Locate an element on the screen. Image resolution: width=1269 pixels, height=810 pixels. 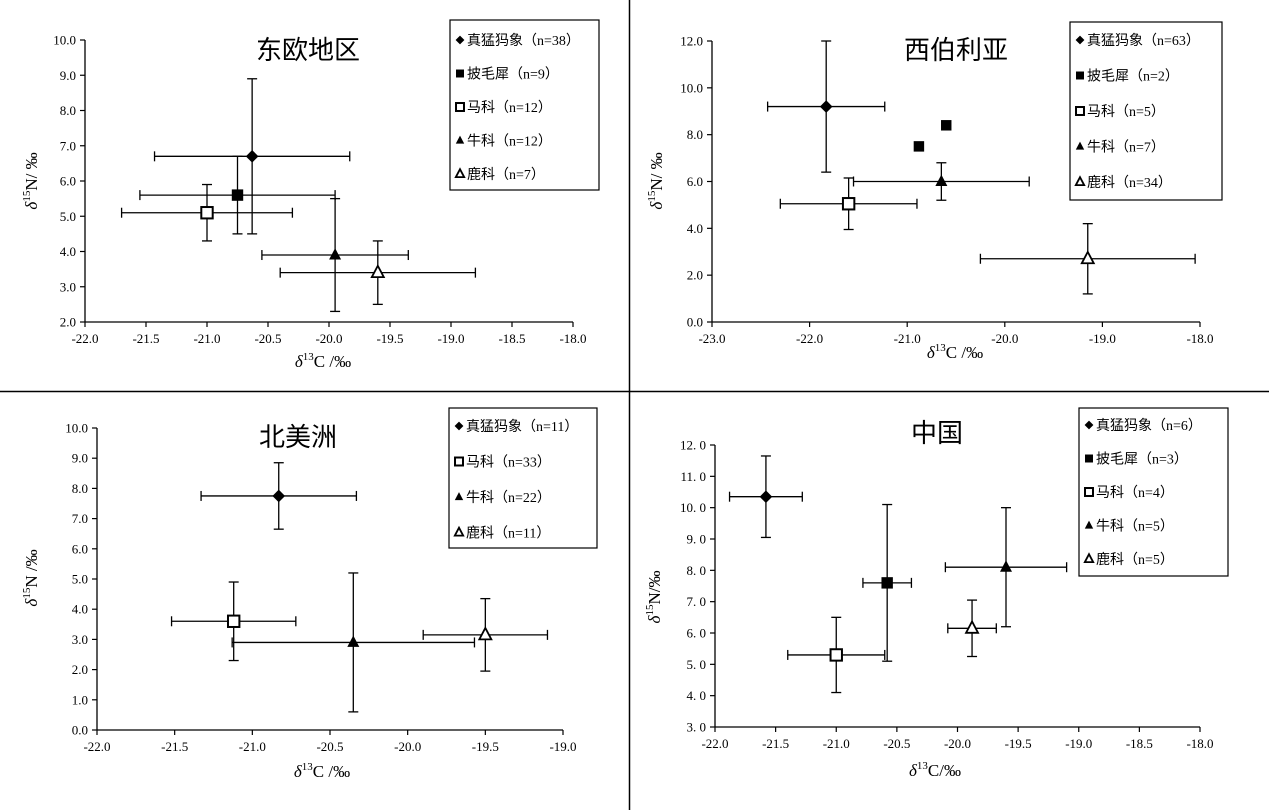
y-tick-label: 8. 0 is located at coordinates (697, 570).